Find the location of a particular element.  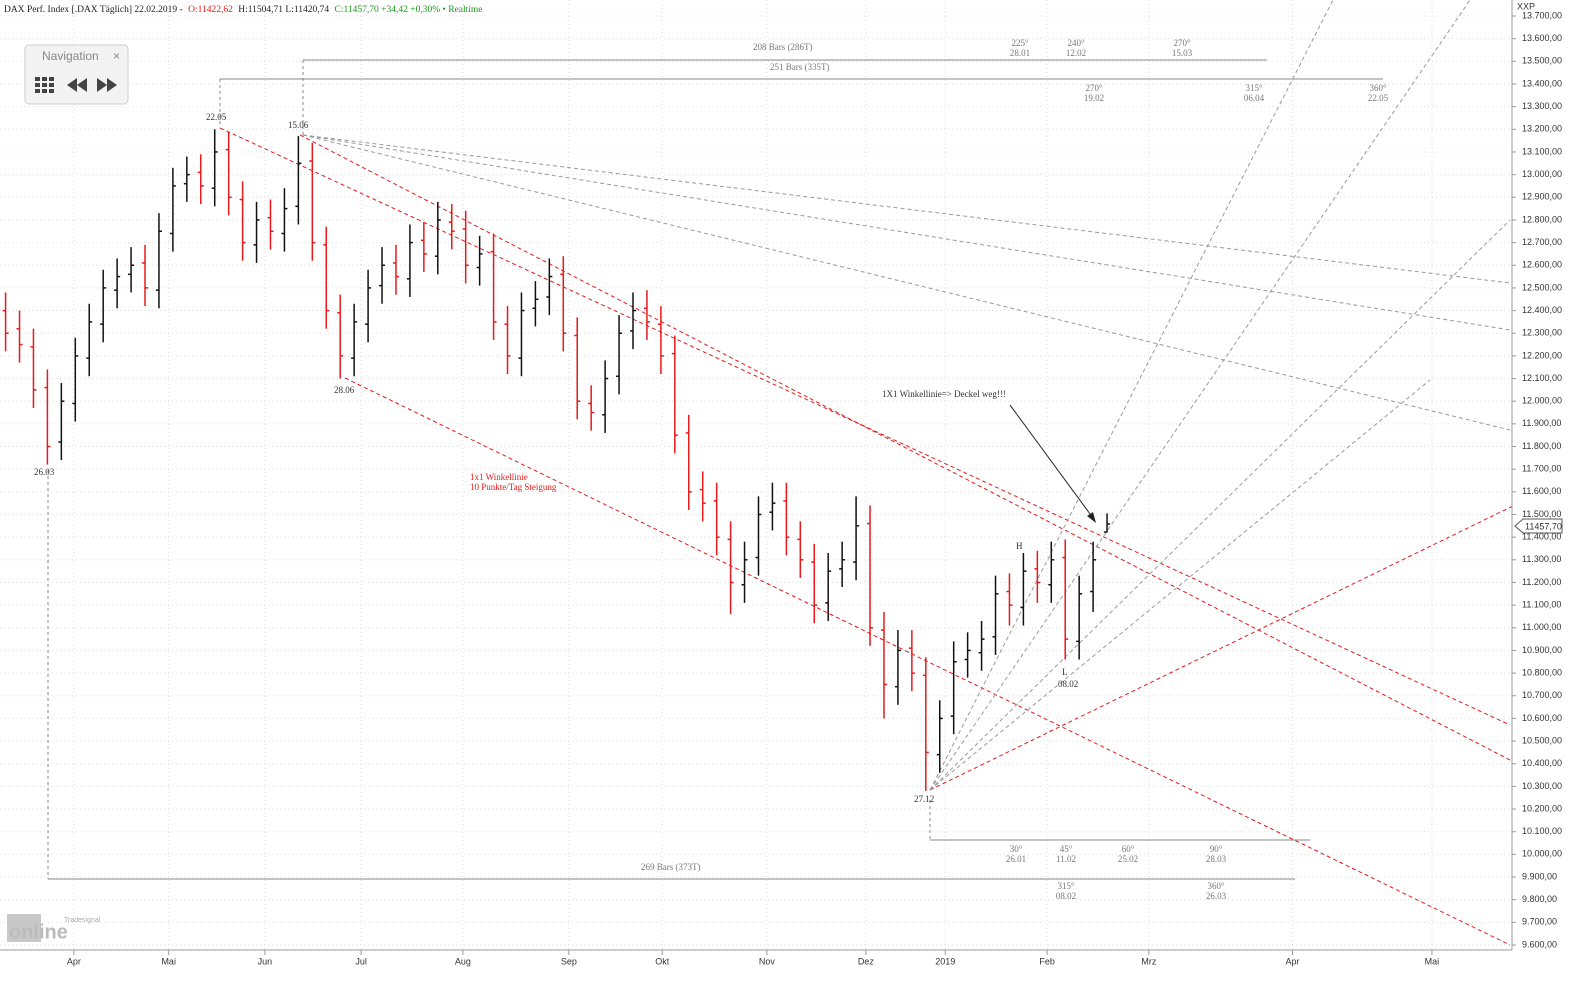

y-tick-label: 12.200,00 is located at coordinates (1542, 355).